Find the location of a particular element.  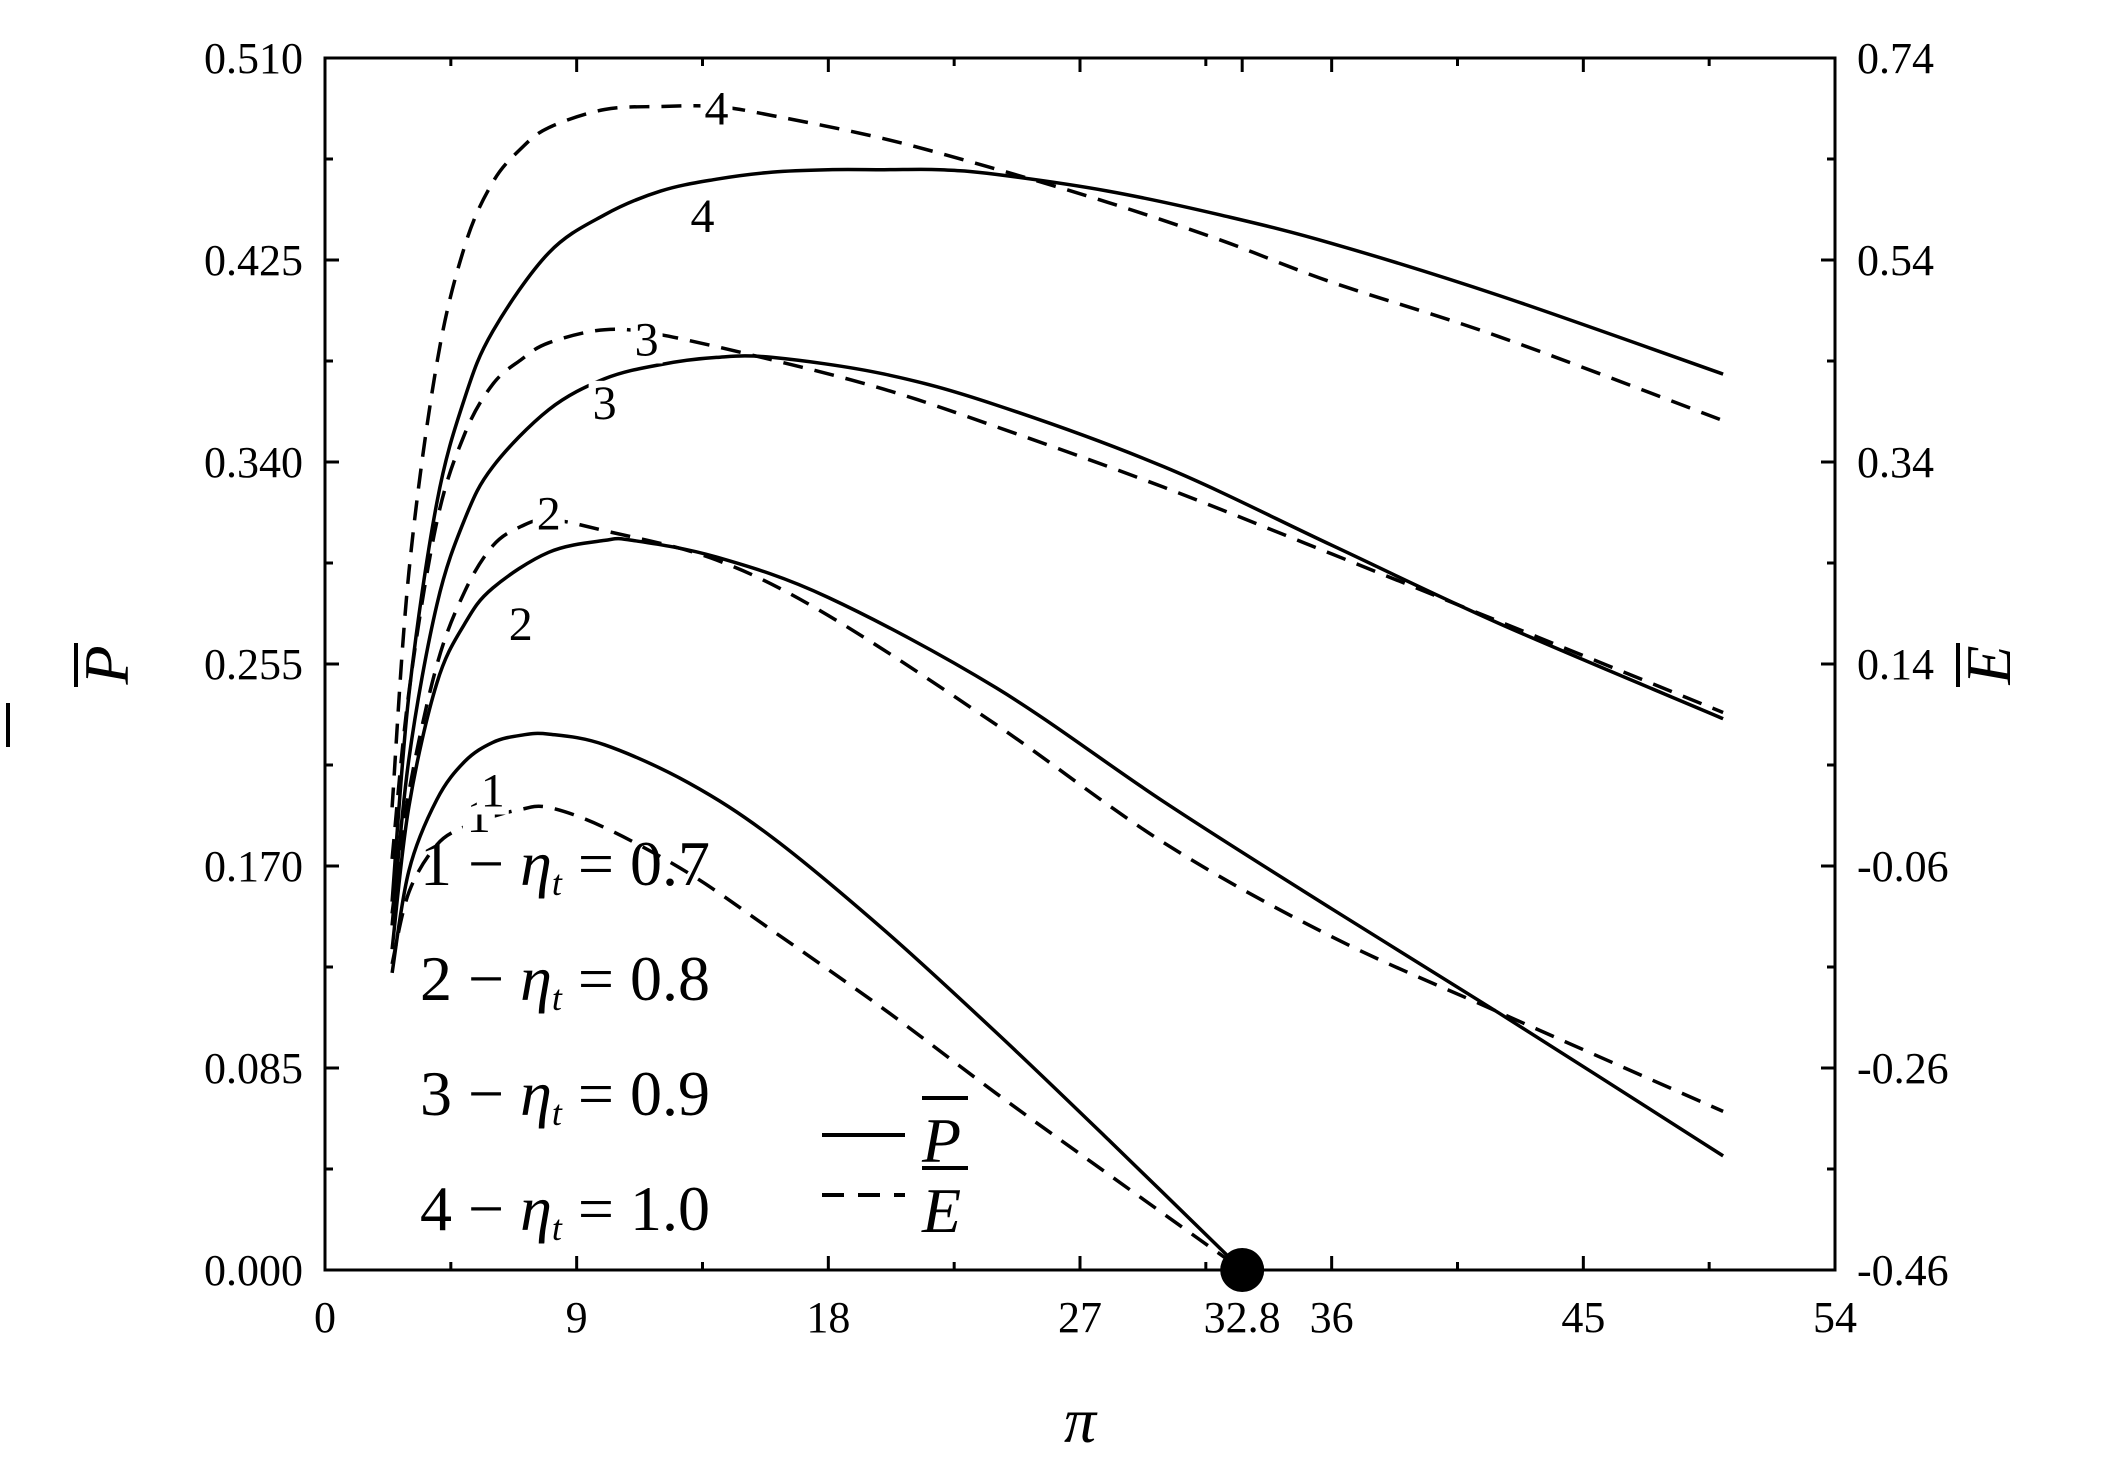

x-axis-title: π is located at coordinates (1081, 1420).